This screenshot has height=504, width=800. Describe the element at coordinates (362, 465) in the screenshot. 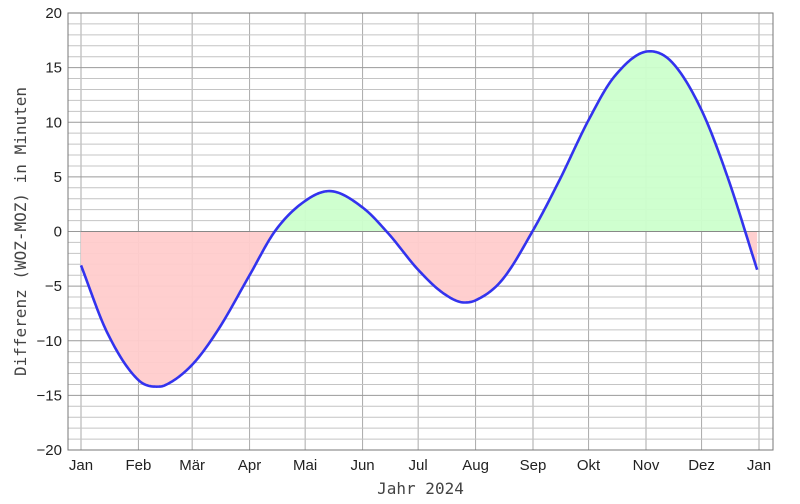

I see `x-tick-label: Jun` at that location.